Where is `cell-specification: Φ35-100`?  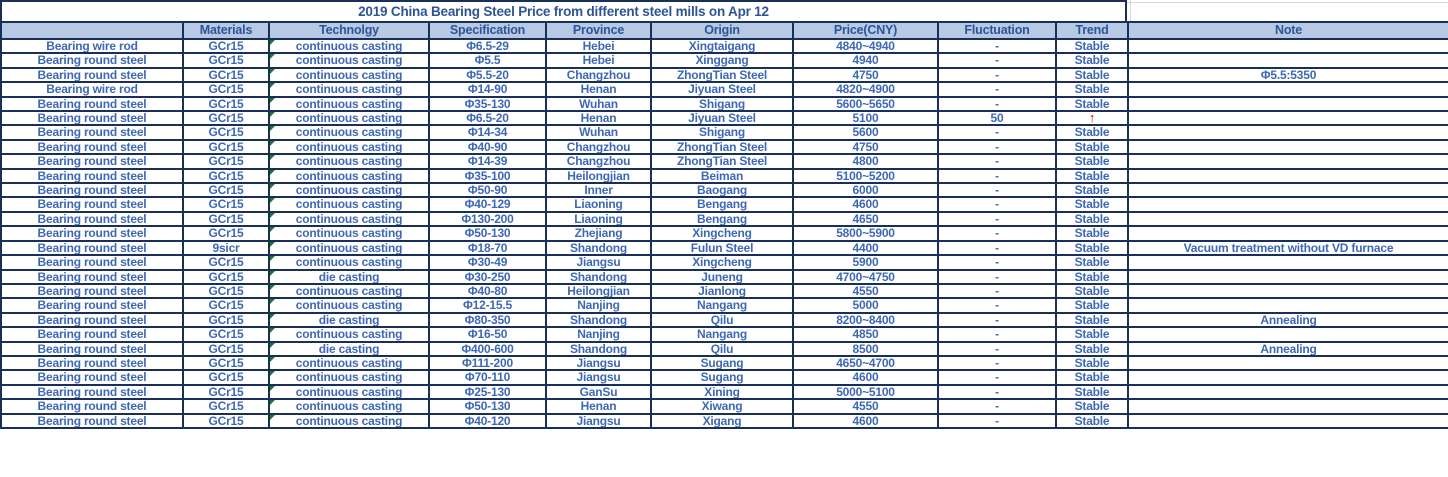
cell-specification: Φ35-100 is located at coordinates (487, 176).